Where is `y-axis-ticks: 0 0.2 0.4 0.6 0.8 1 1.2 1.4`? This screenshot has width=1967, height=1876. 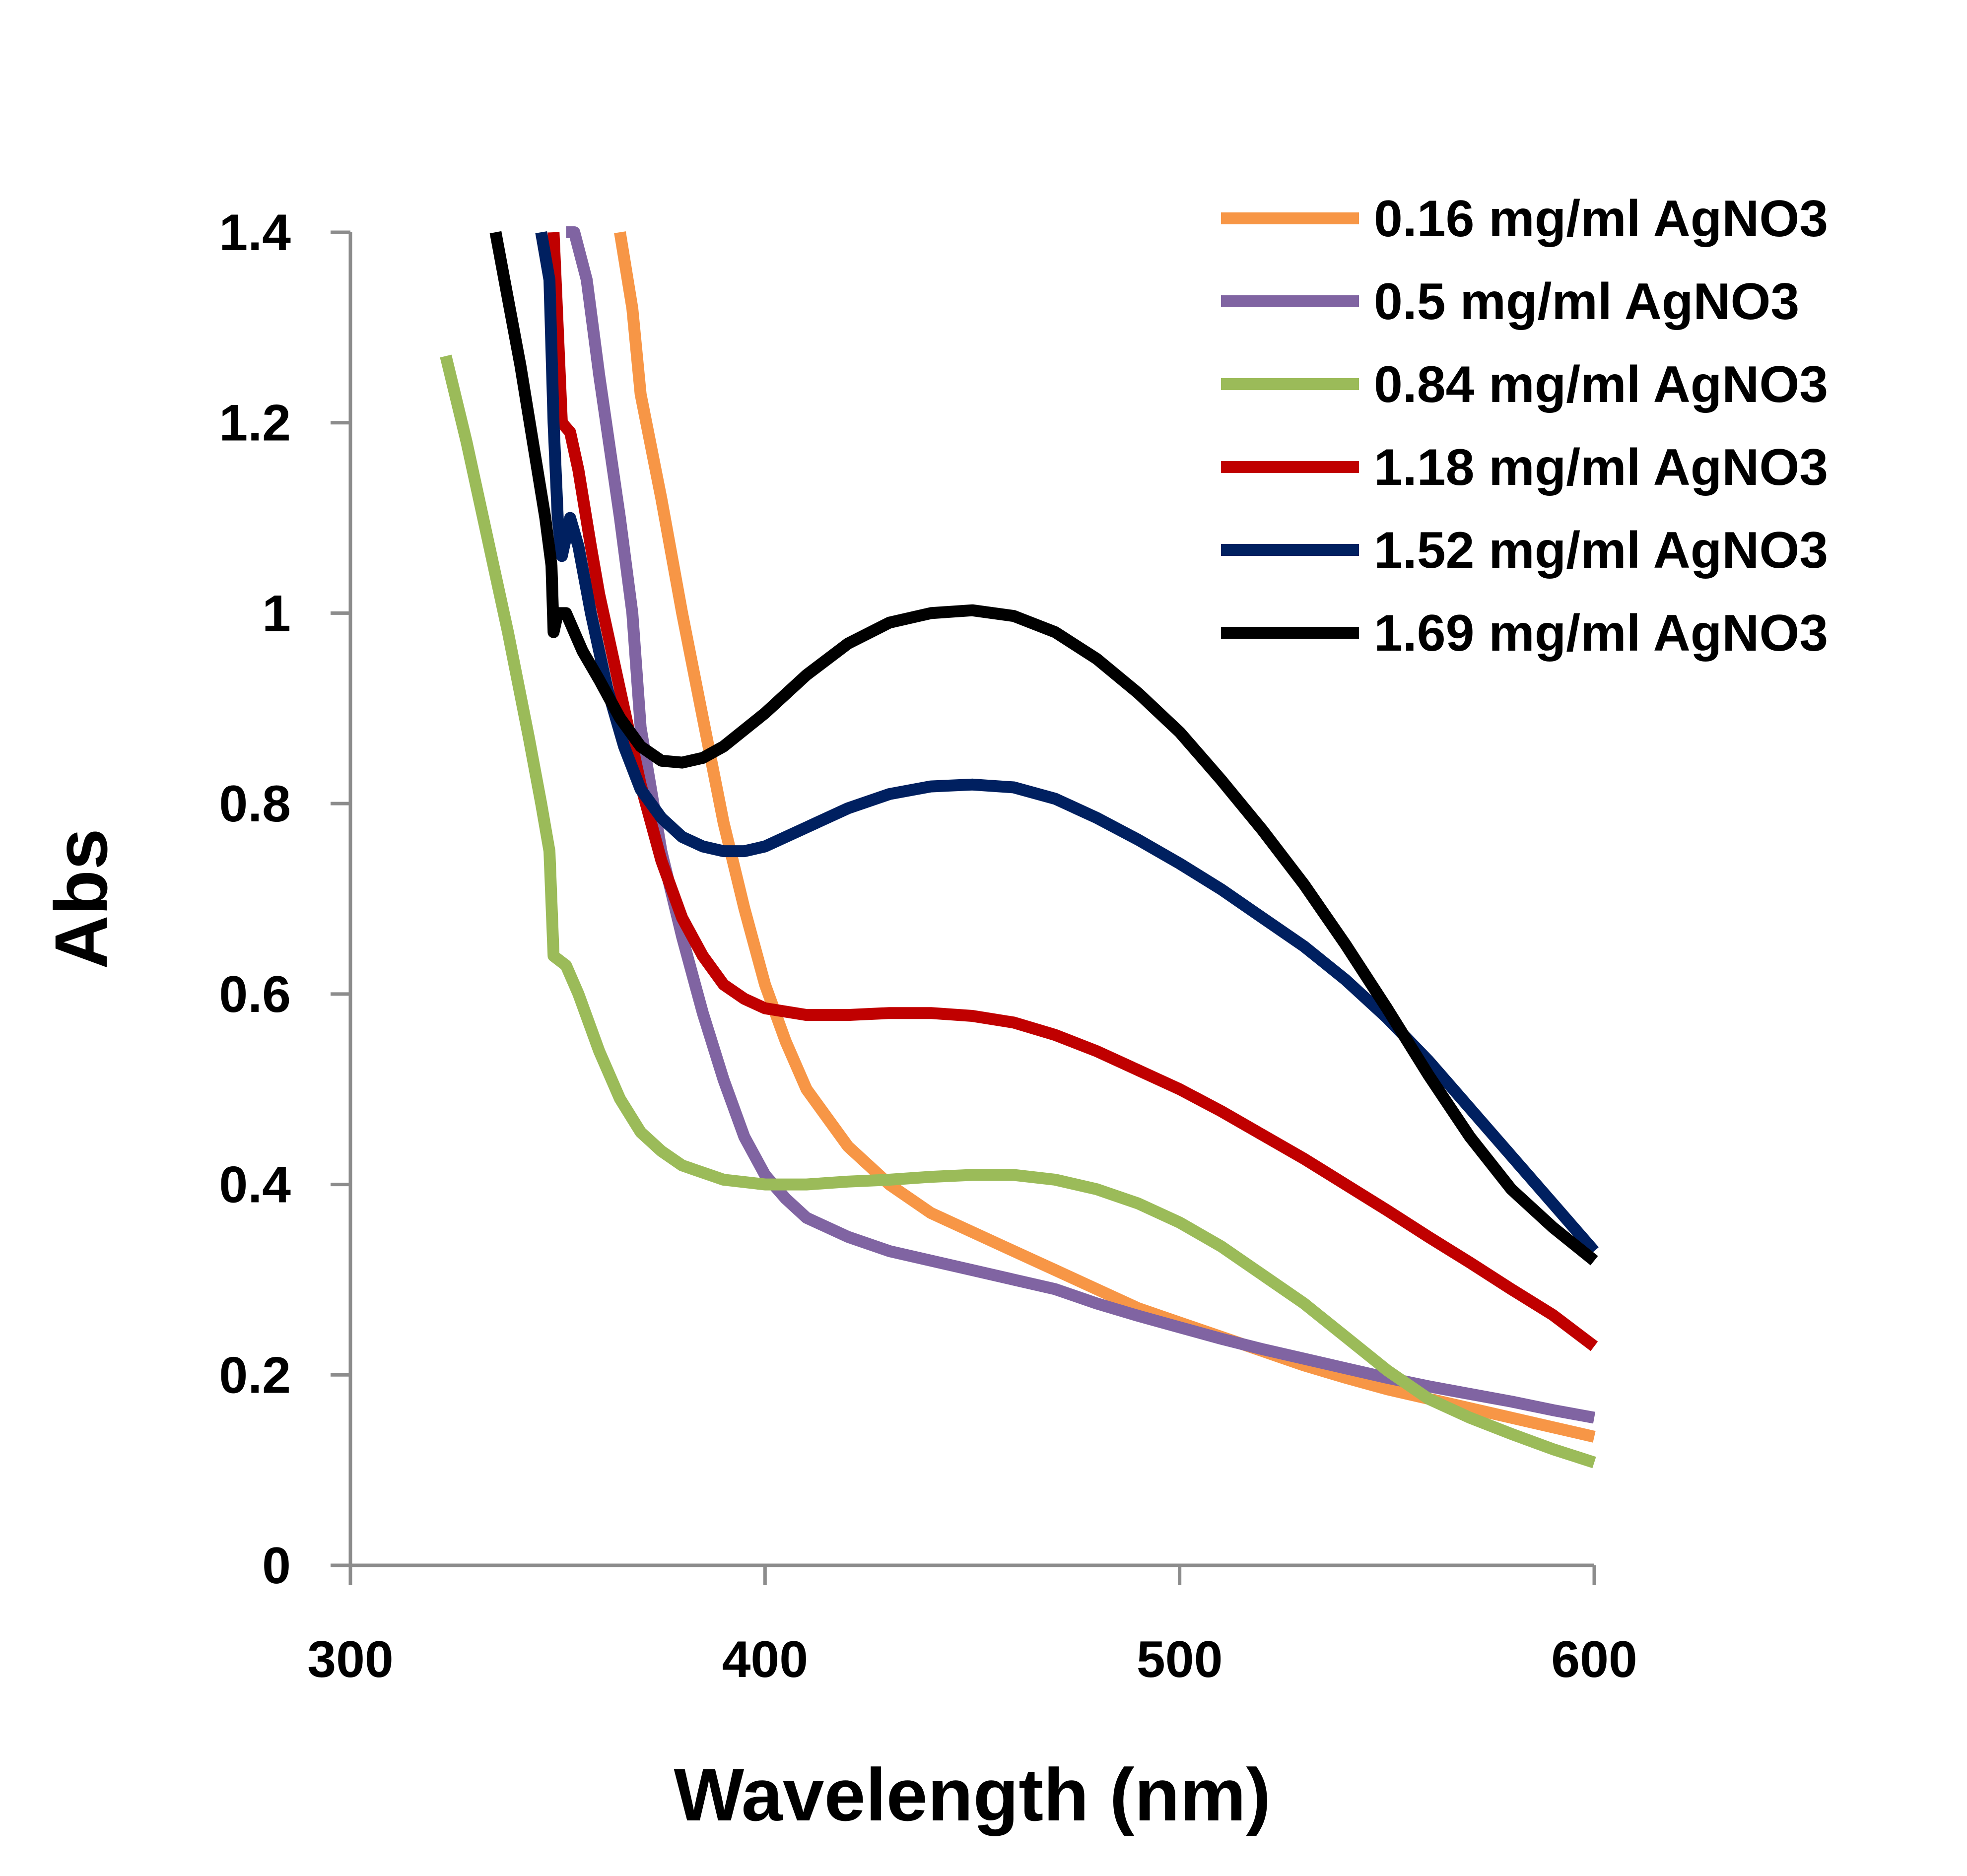
y-axis-ticks: 0 0.2 0.4 0.6 0.8 1 1.2 1.4 is located at coordinates (284, 899).